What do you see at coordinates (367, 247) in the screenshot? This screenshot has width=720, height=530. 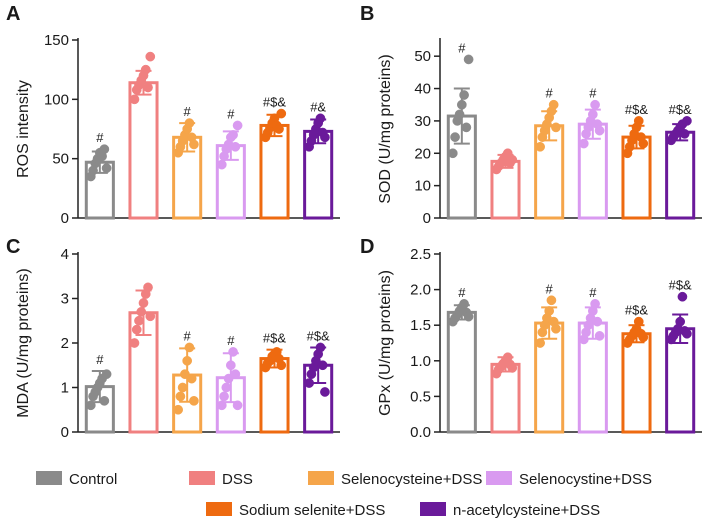 I see `panel-label: D` at bounding box center [367, 247].